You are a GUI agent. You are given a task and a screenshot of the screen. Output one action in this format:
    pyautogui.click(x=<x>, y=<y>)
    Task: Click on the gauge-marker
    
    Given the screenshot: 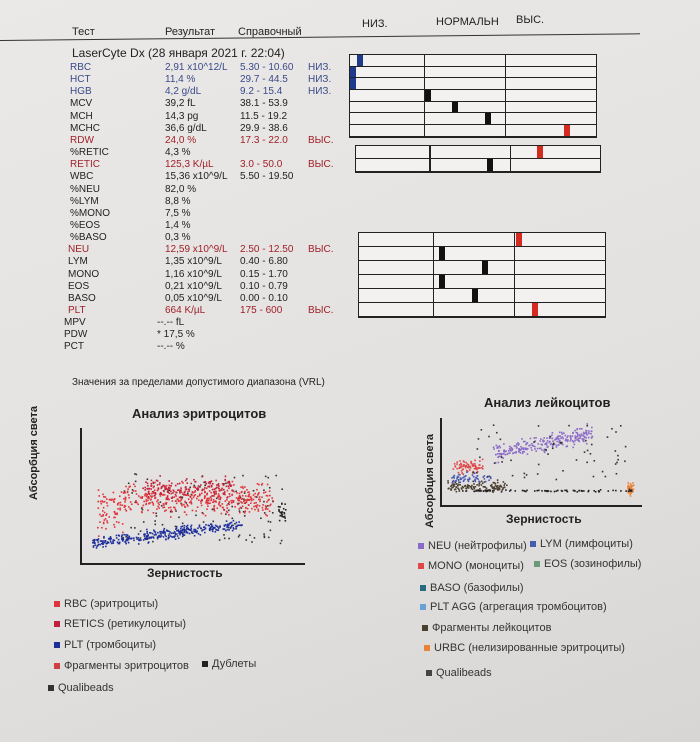 What is the action you would take?
    pyautogui.click(x=484, y=267)
    